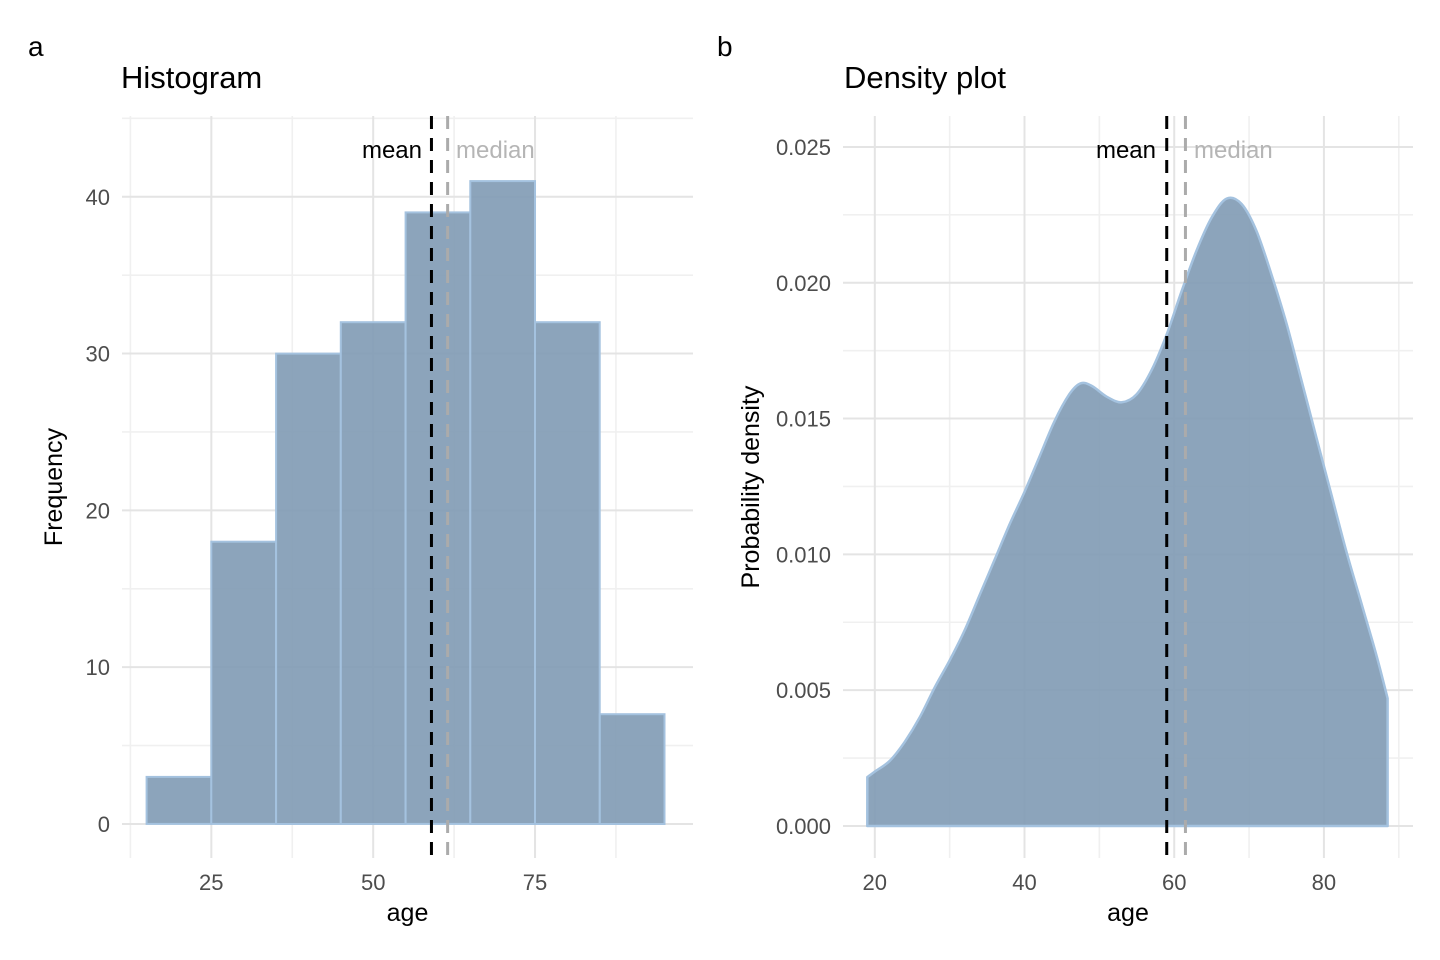 The width and height of the screenshot is (1440, 960). What do you see at coordinates (725, 46) in the screenshot?
I see `panel-b-tag: b` at bounding box center [725, 46].